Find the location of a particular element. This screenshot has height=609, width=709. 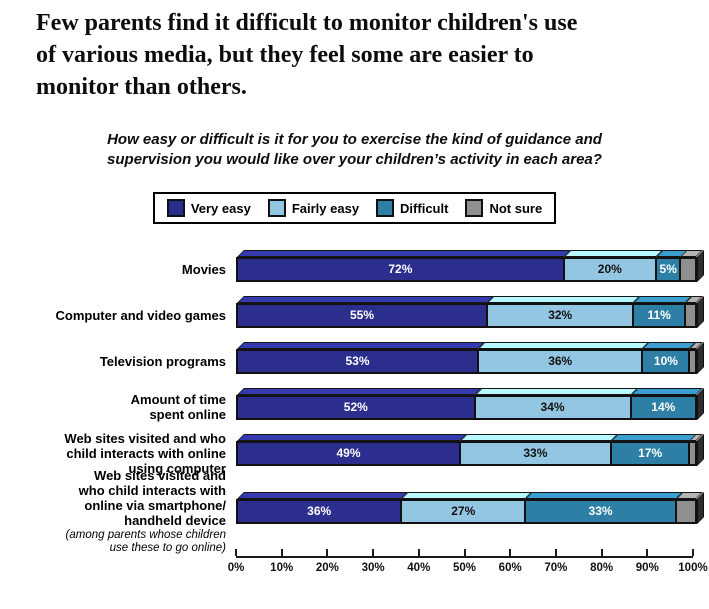

stacked-bar: 52% 34% 14% is located at coordinates (466, 407).